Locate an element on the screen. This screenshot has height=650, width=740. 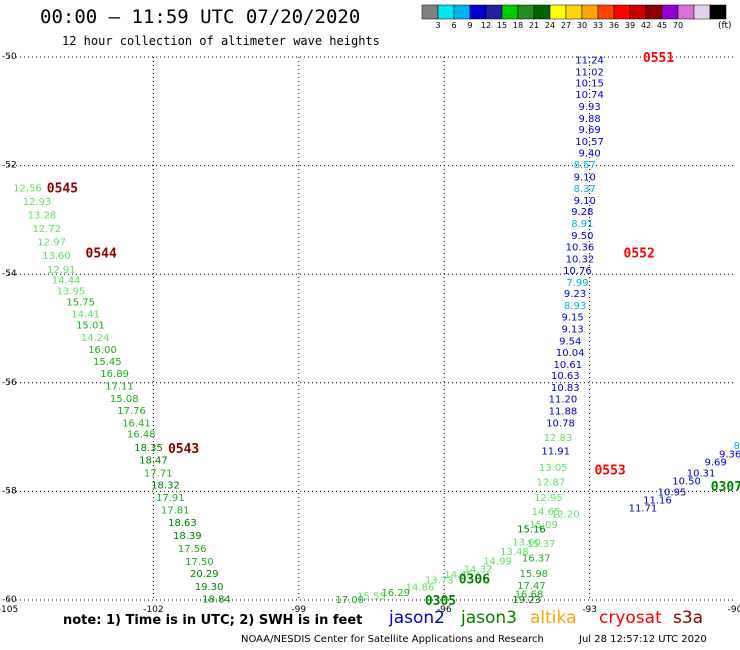
data-point-jason2: 11.16 is located at coordinates (657, 501).